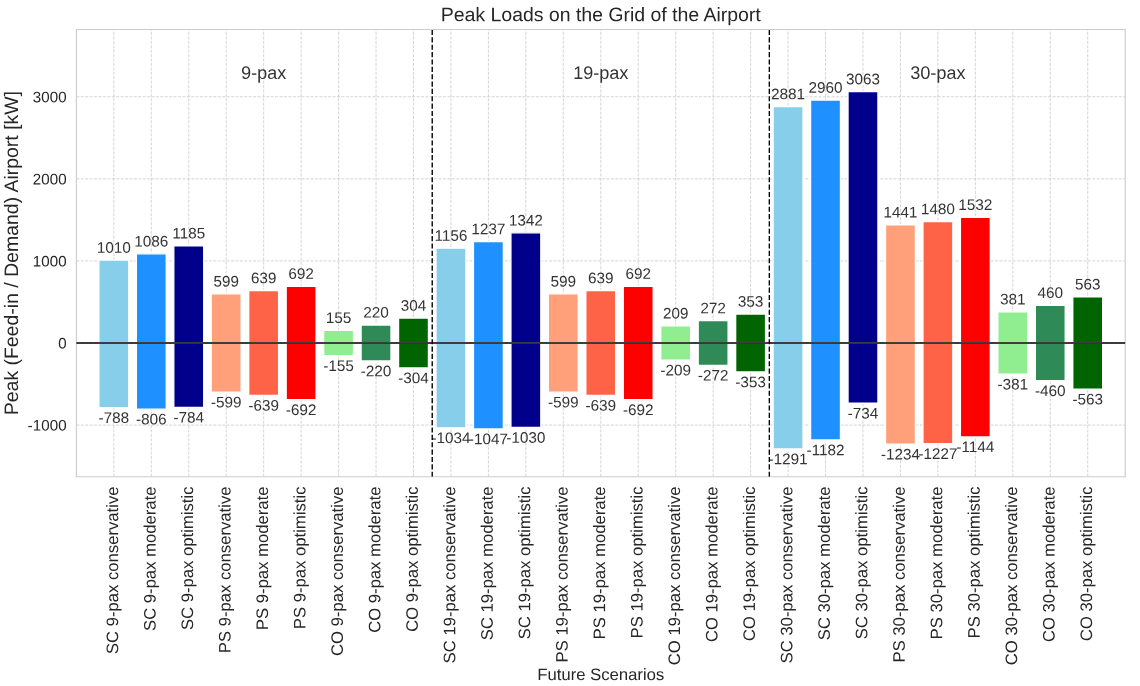 This screenshot has width=1140, height=686. I want to click on x-tick-label: PS 19-pax moderate, so click(601, 562).